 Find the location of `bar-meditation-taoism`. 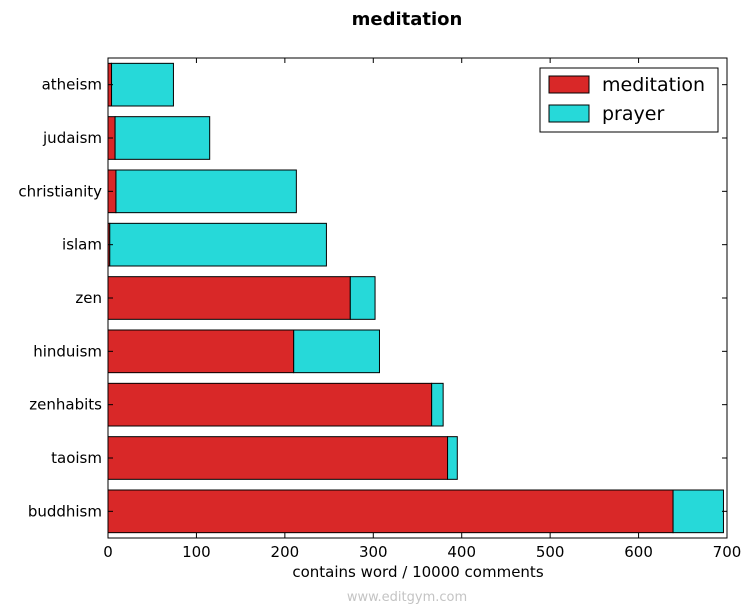

bar-meditation-taoism is located at coordinates (278, 458).